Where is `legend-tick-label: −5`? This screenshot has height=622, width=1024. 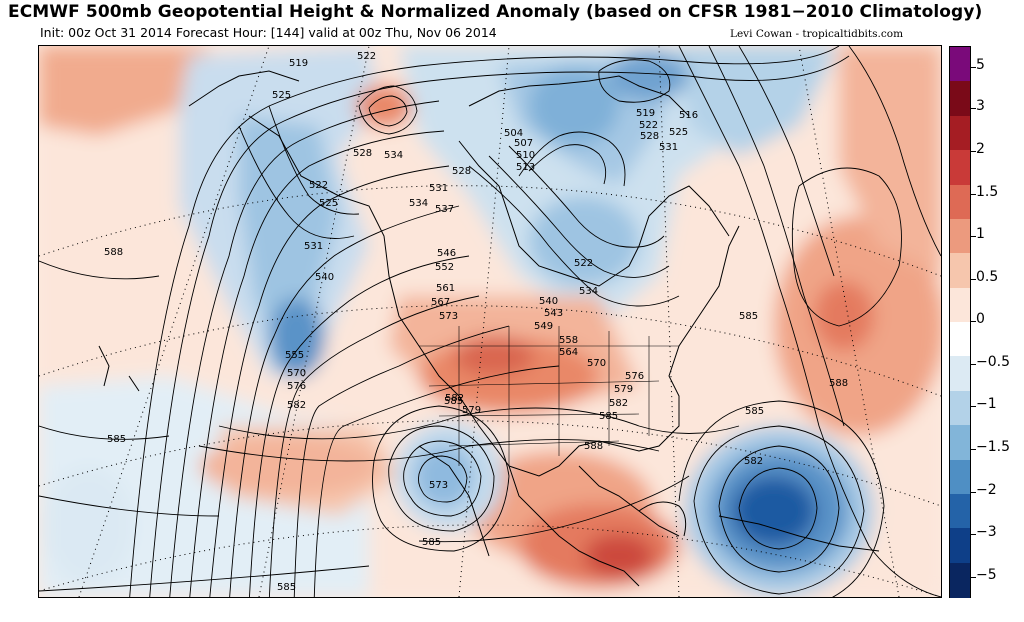 legend-tick-label: −5 is located at coordinates (986, 575).